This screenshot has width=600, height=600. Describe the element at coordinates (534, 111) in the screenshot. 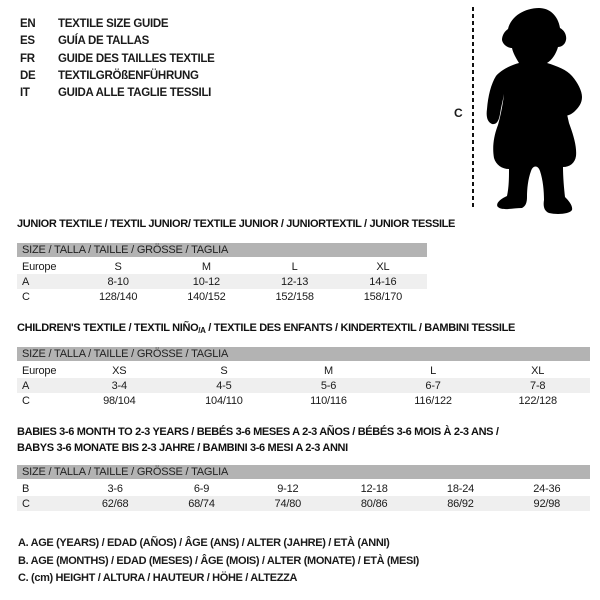

I see `baby-silhouette-icon` at that location.